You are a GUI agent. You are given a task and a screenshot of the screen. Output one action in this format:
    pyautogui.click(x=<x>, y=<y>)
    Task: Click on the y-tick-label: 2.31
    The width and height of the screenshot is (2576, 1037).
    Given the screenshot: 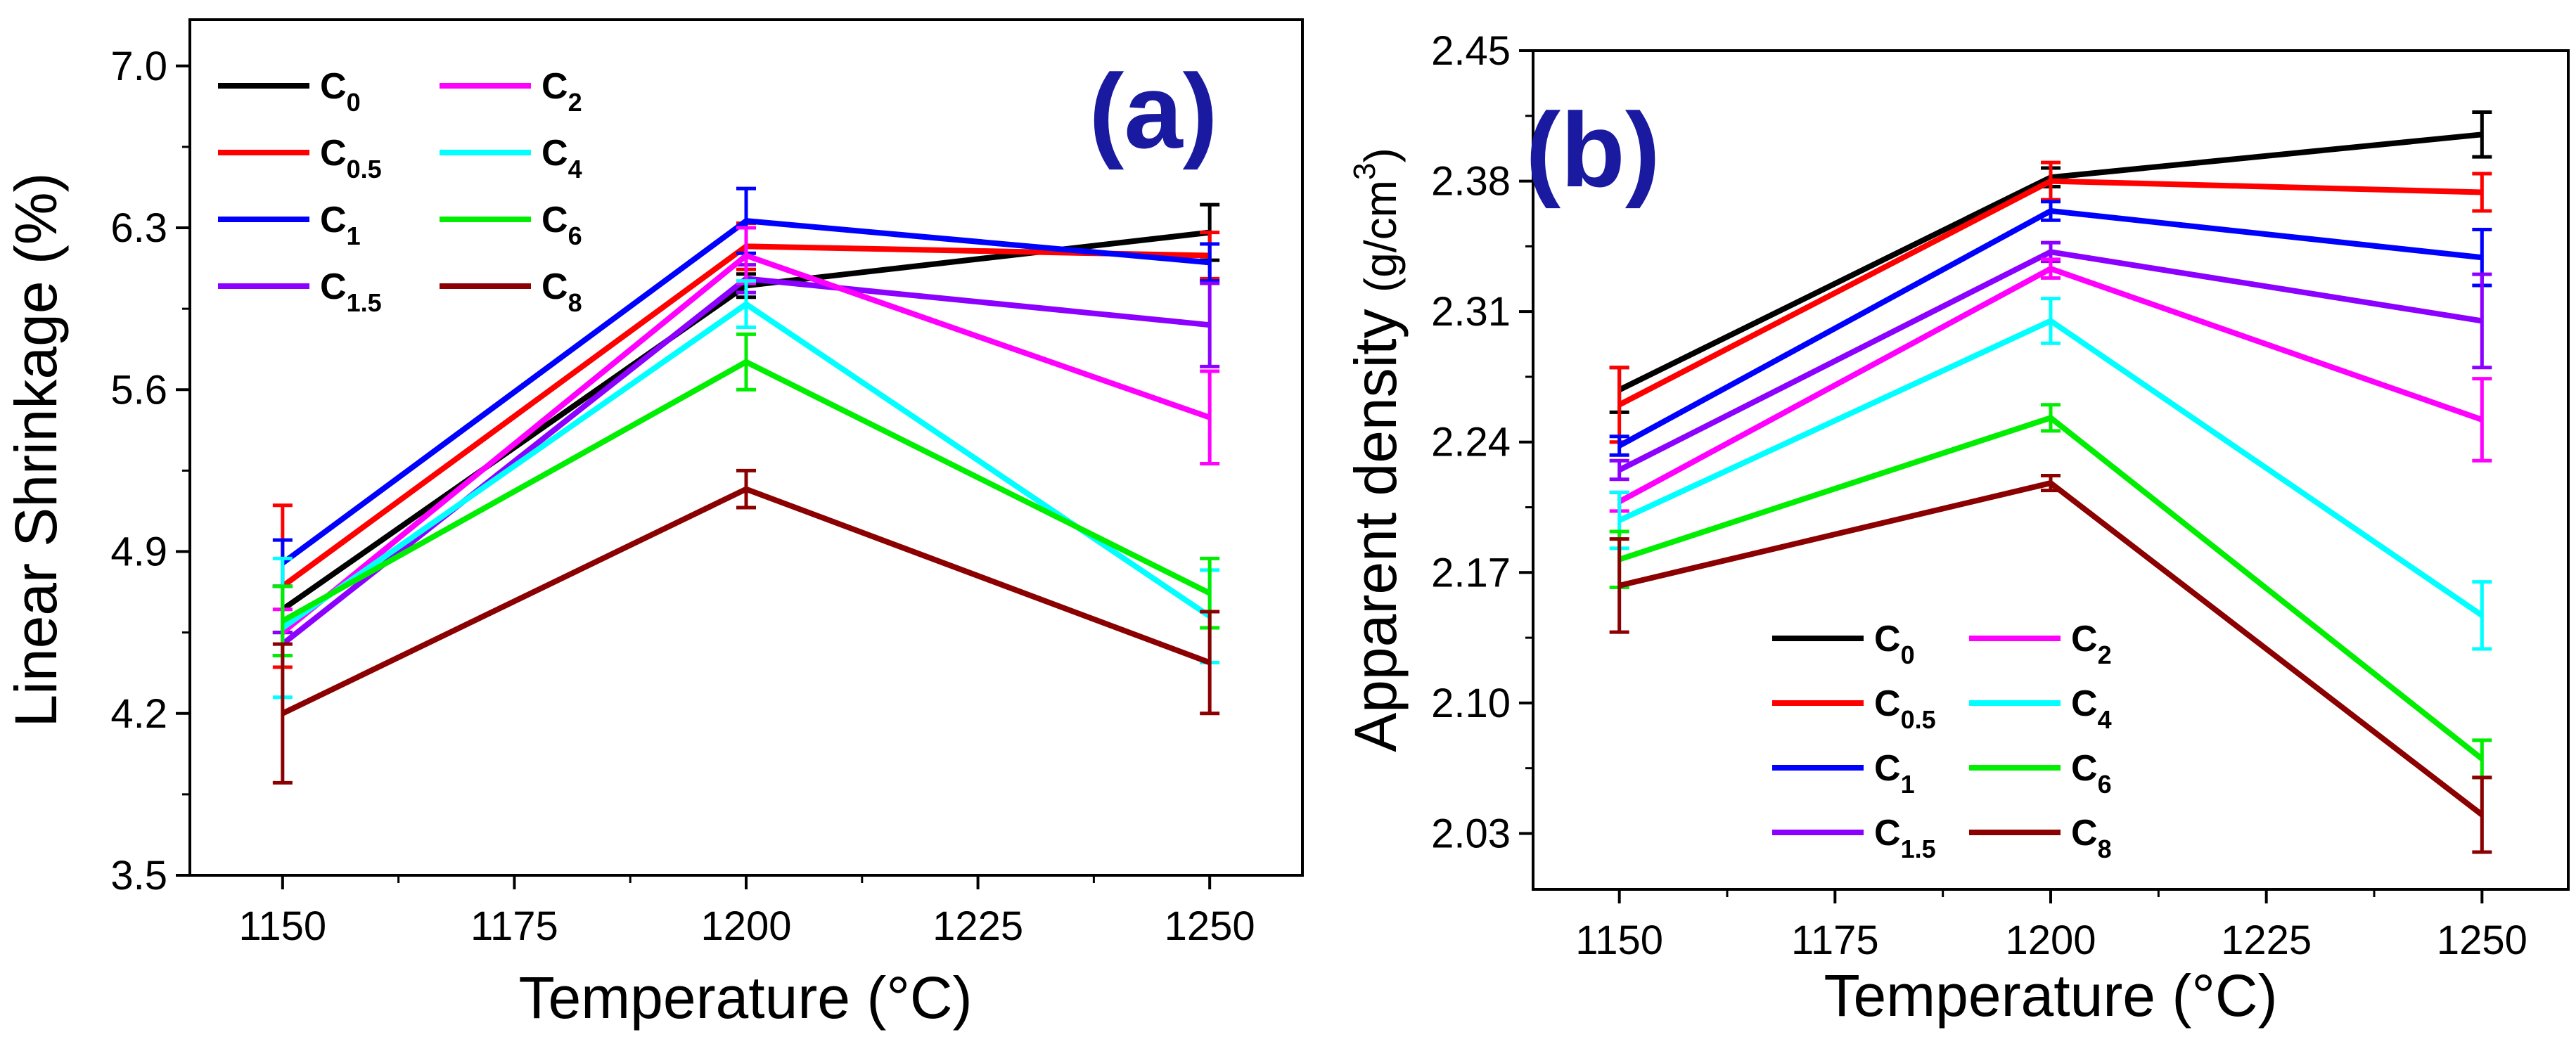 What is the action you would take?
    pyautogui.click(x=1471, y=312)
    